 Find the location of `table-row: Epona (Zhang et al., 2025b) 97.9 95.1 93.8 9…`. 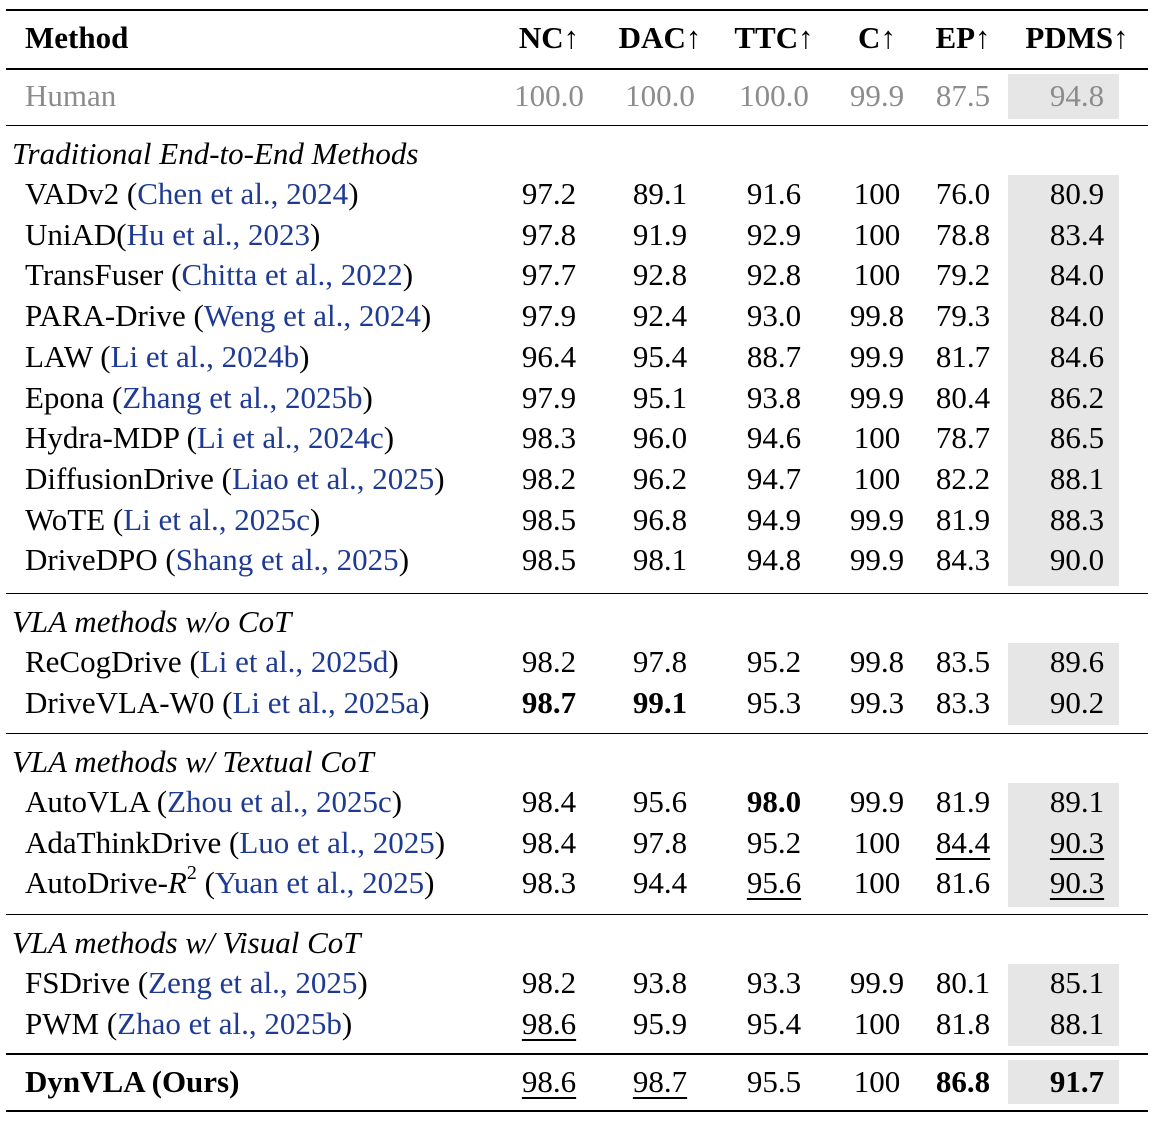

table-row: Epona (Zhang et al., 2025b) 97.9 95.1 93.8 9… is located at coordinates (580, 398).